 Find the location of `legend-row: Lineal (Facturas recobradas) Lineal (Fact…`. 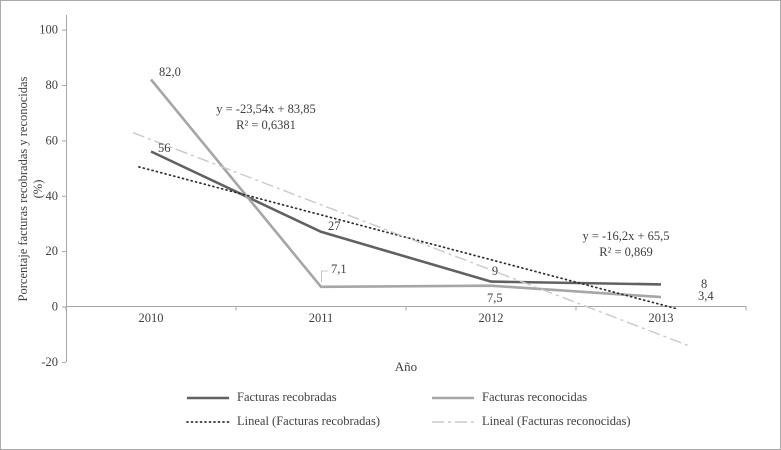

legend-row: Lineal (Facturas recobradas) Lineal (Fact… is located at coordinates (431, 421).